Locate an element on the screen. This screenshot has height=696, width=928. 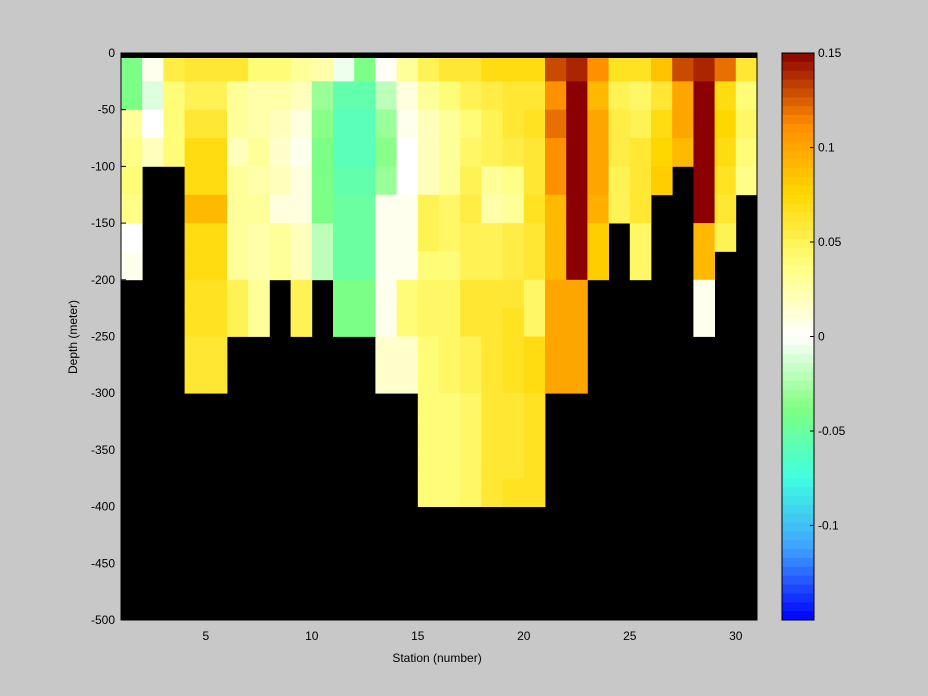
y-axis: 0 -50 -100 -150 -200 -250 -300 -350 -400 -450 -500 is located at coordinates (108, 336).